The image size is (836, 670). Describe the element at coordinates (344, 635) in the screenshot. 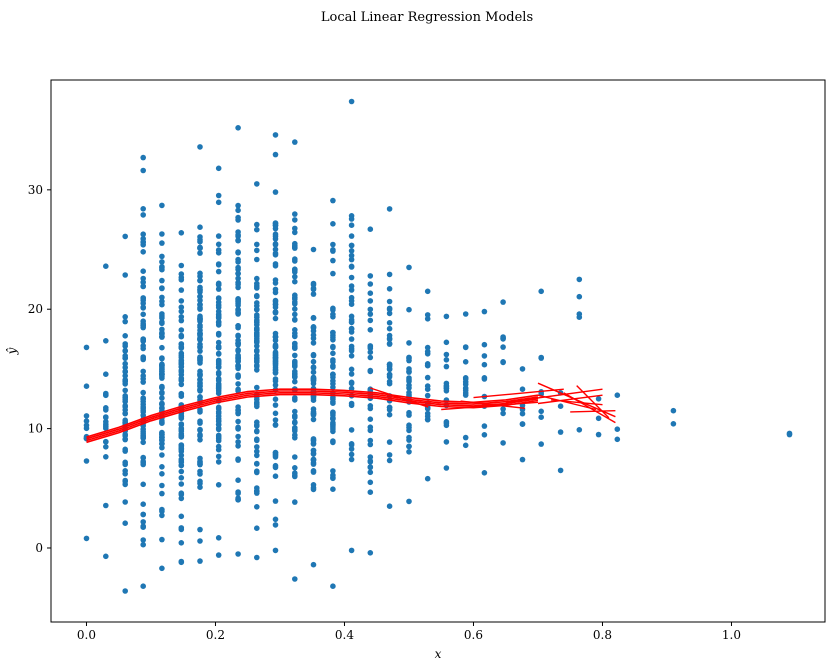

I see `x-tick-label: 0.4` at that location.